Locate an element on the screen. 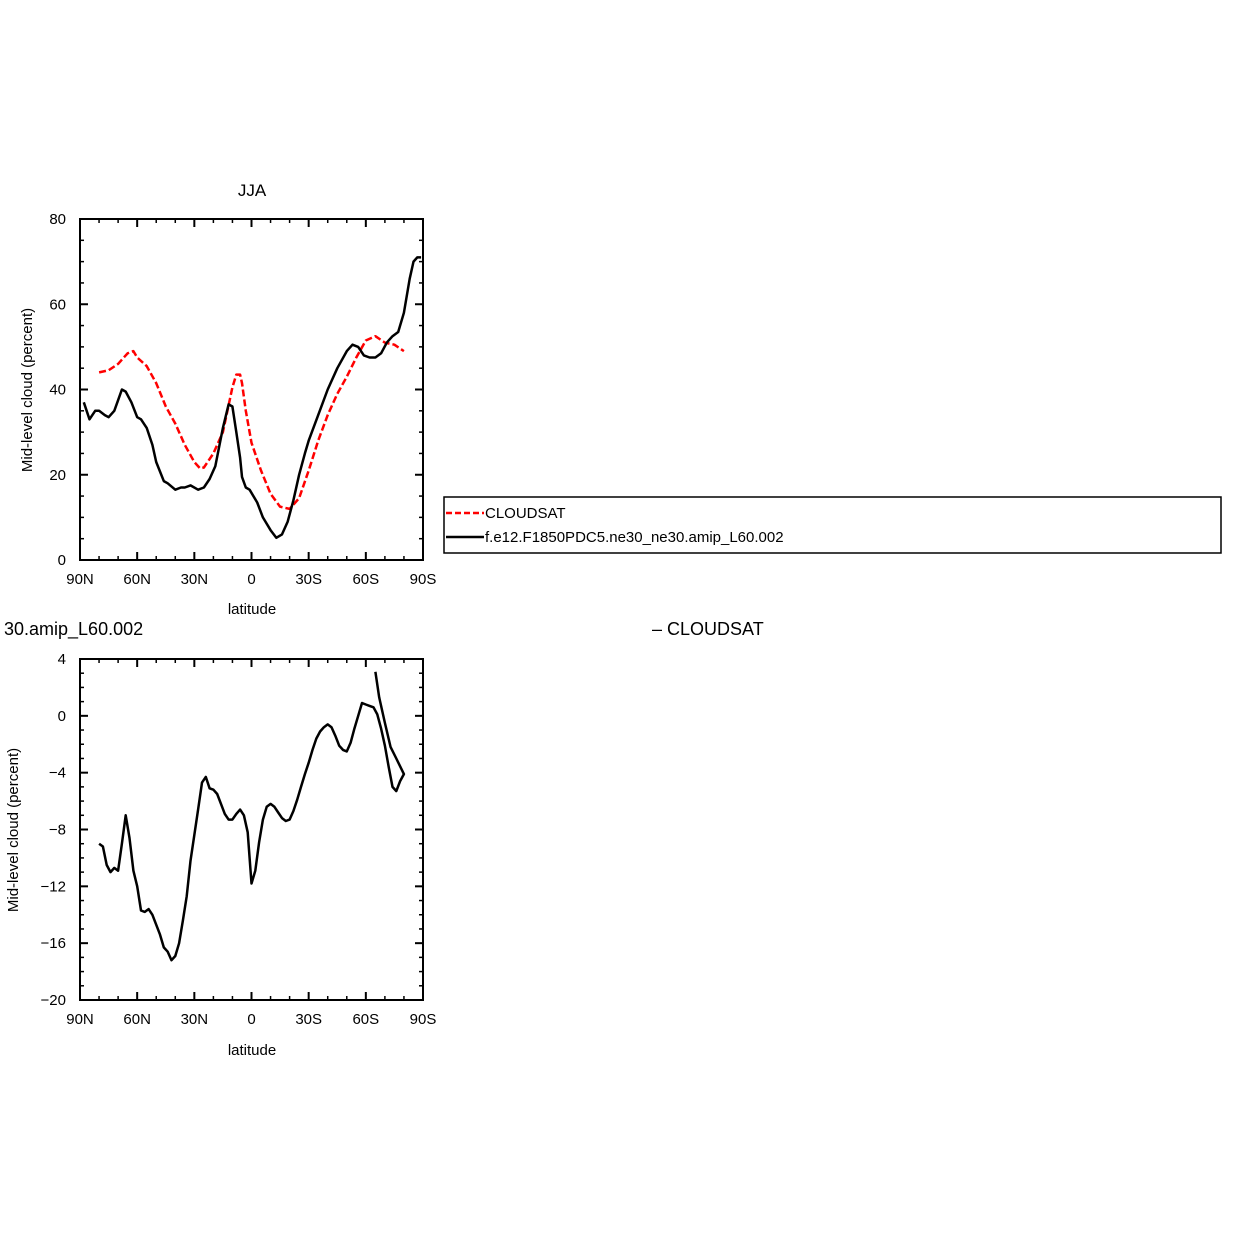  bottom-ytick-label-1: −16 is located at coordinates (53, 943).